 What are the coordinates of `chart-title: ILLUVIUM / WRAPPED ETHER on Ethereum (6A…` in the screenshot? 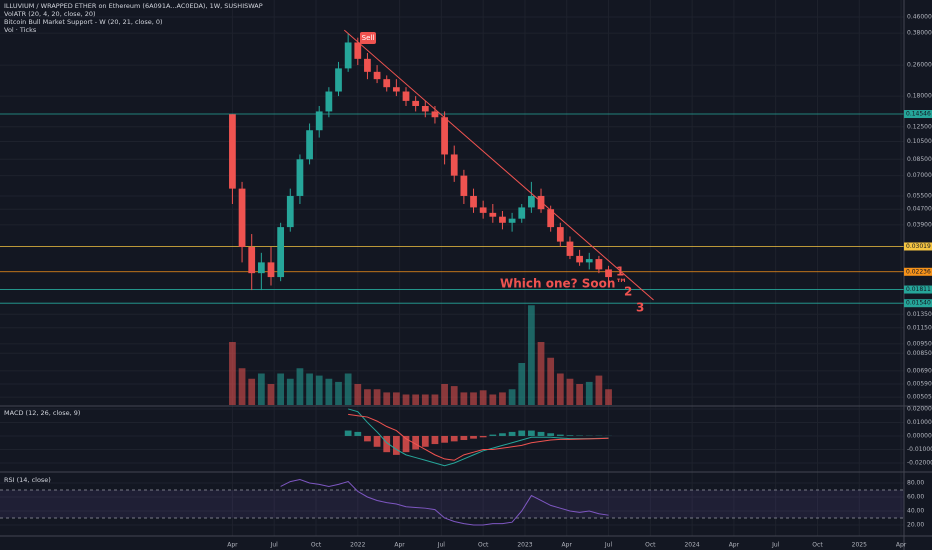 It's located at (133, 6).